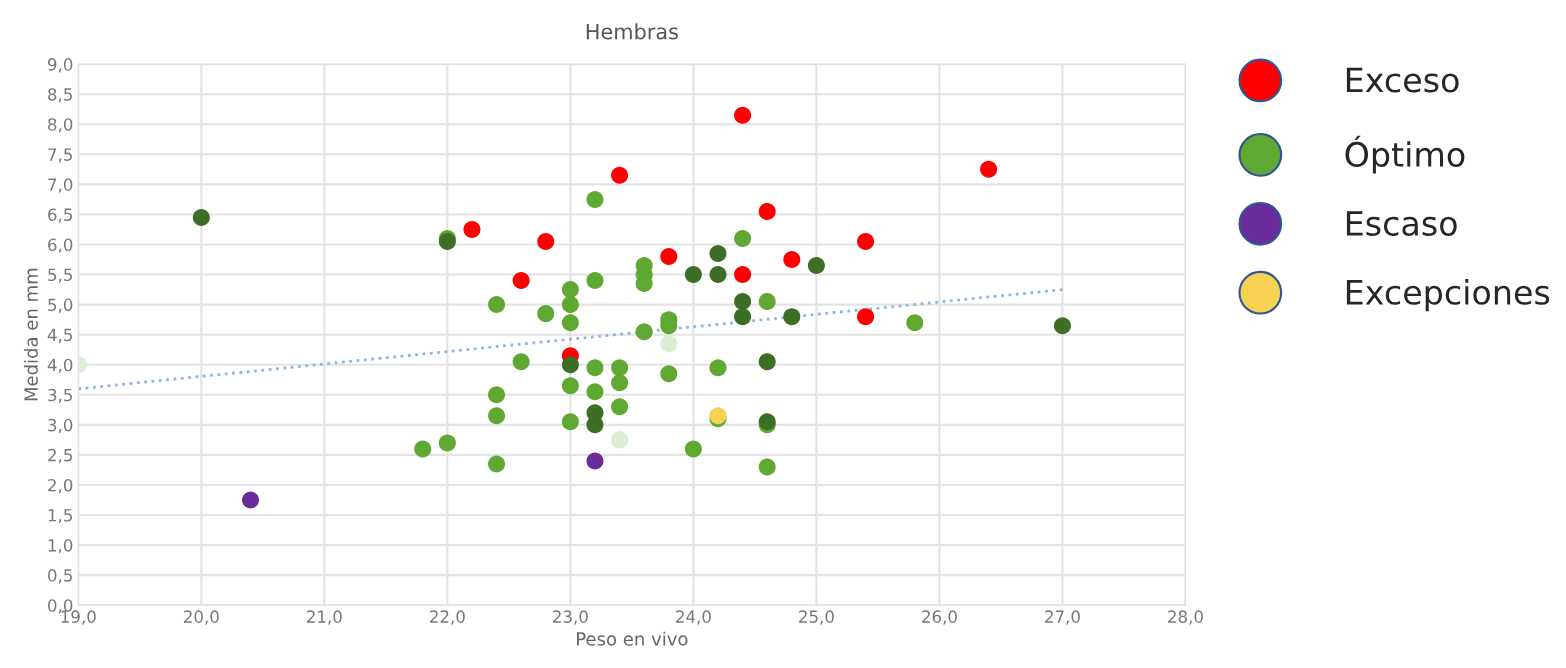  What do you see at coordinates (60, 305) in the screenshot?
I see `y-tick-label: 5,0` at bounding box center [60, 305].